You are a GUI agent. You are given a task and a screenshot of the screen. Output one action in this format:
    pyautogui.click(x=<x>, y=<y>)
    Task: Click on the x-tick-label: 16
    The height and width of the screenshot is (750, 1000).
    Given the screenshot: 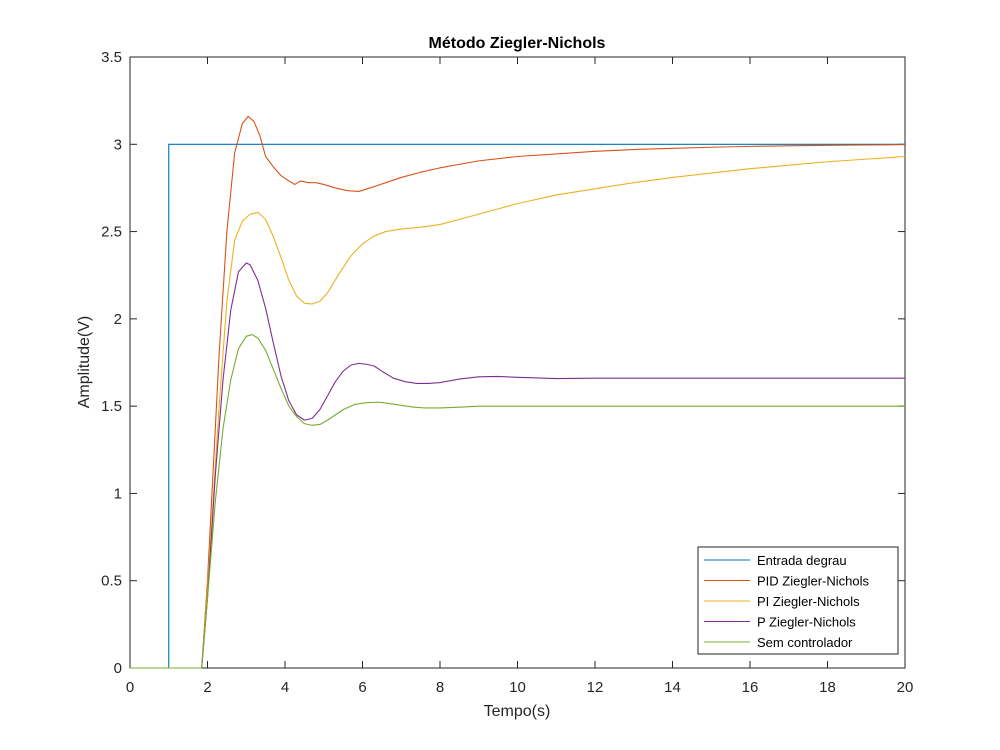 What is the action you would take?
    pyautogui.click(x=750, y=687)
    